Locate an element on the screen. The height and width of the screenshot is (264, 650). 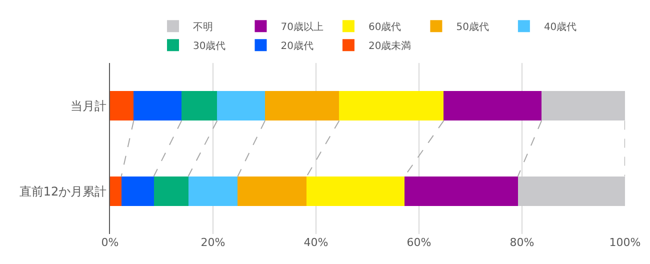
x-tick-label: 60% is located at coordinates (419, 242).